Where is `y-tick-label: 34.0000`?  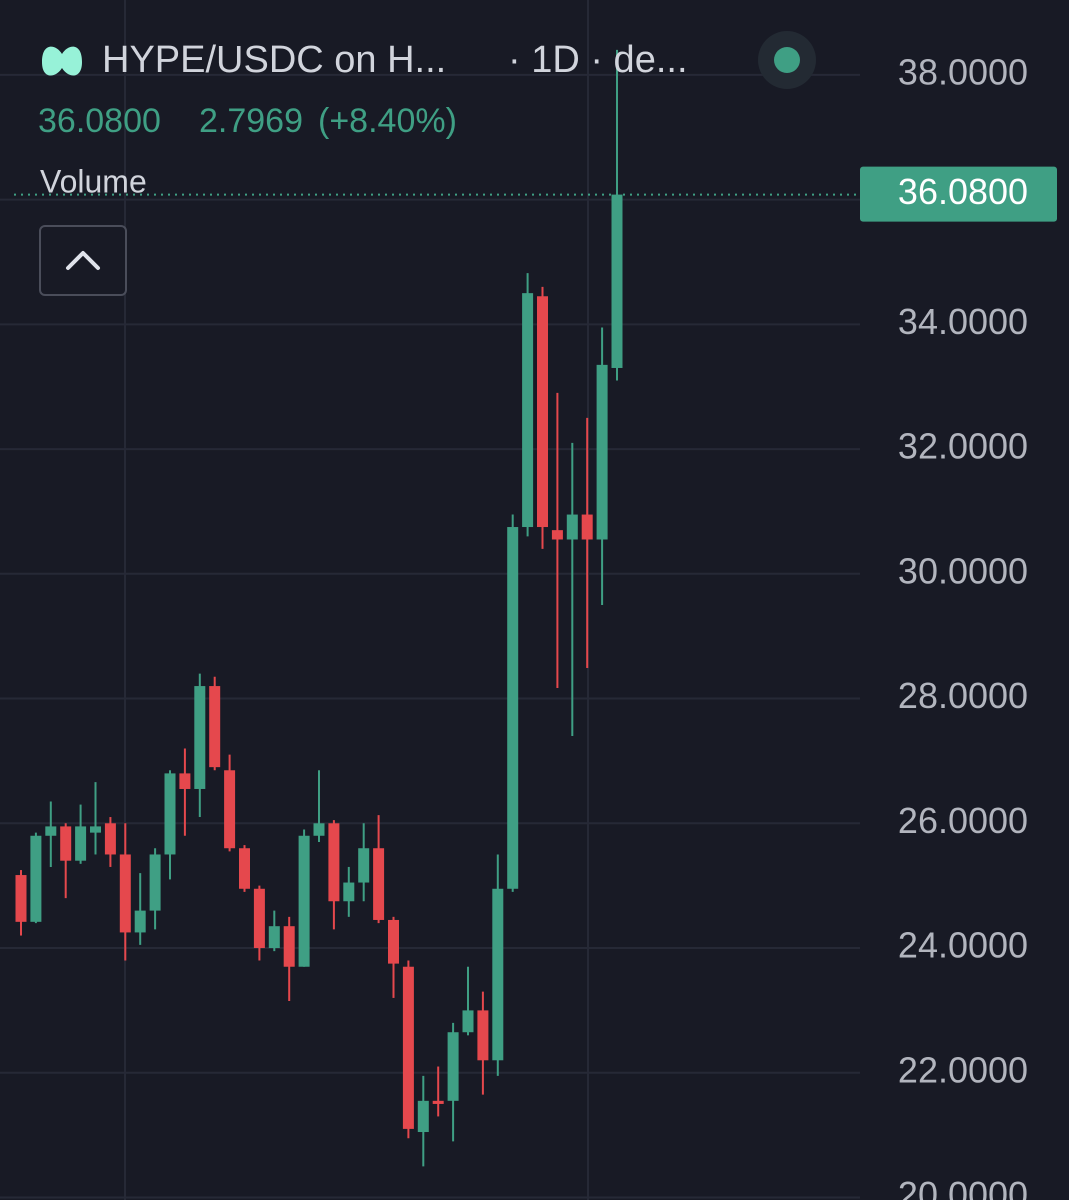
y-tick-label: 34.0000 is located at coordinates (963, 321).